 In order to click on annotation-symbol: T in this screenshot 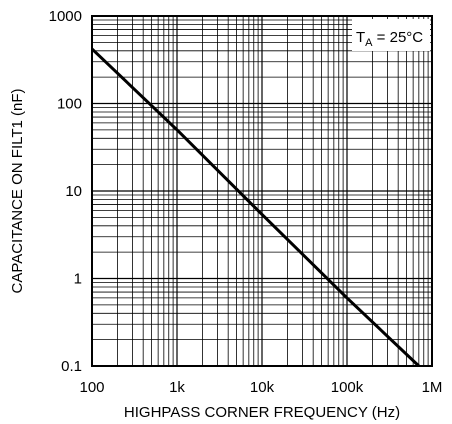, I will do `click(360, 37)`.